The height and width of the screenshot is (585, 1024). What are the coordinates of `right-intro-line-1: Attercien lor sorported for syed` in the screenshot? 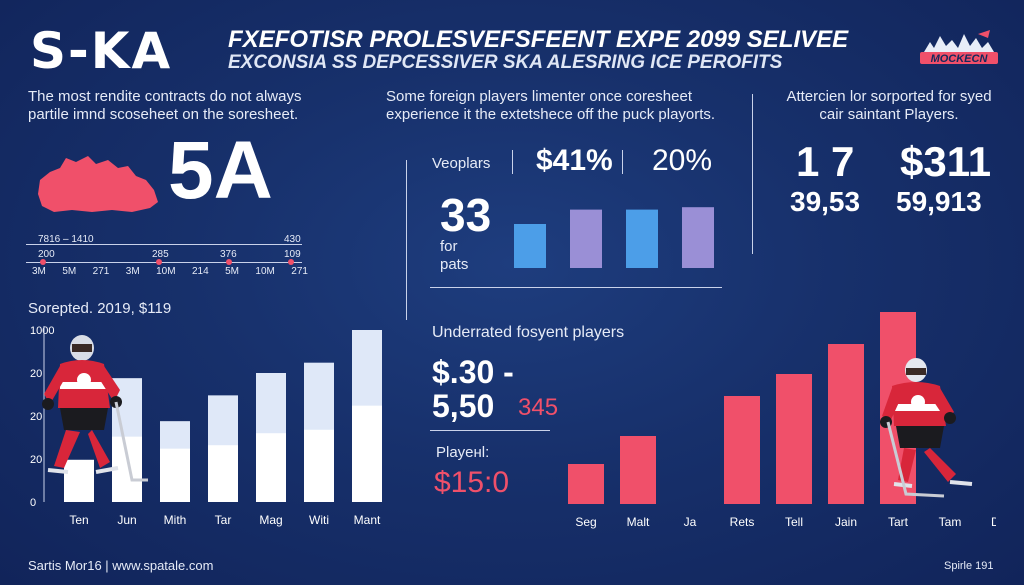 It's located at (889, 96).